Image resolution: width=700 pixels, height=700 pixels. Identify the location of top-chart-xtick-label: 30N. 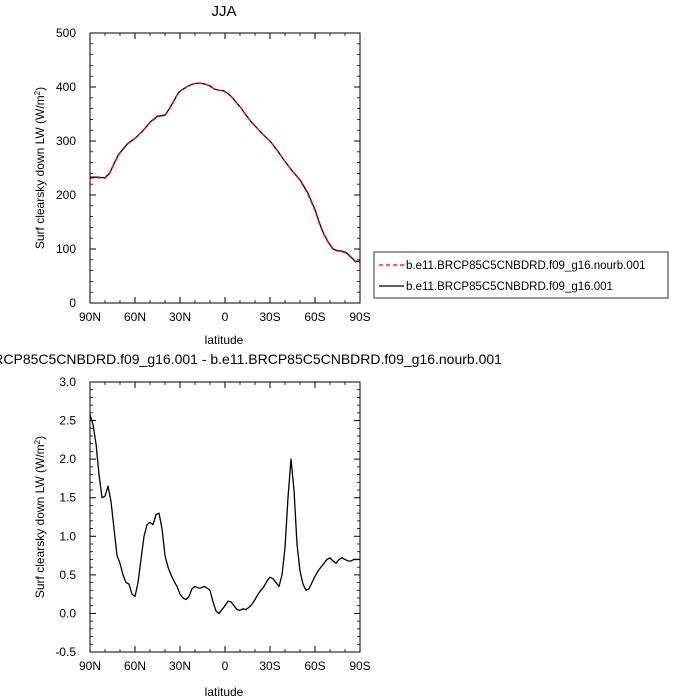
(180, 317).